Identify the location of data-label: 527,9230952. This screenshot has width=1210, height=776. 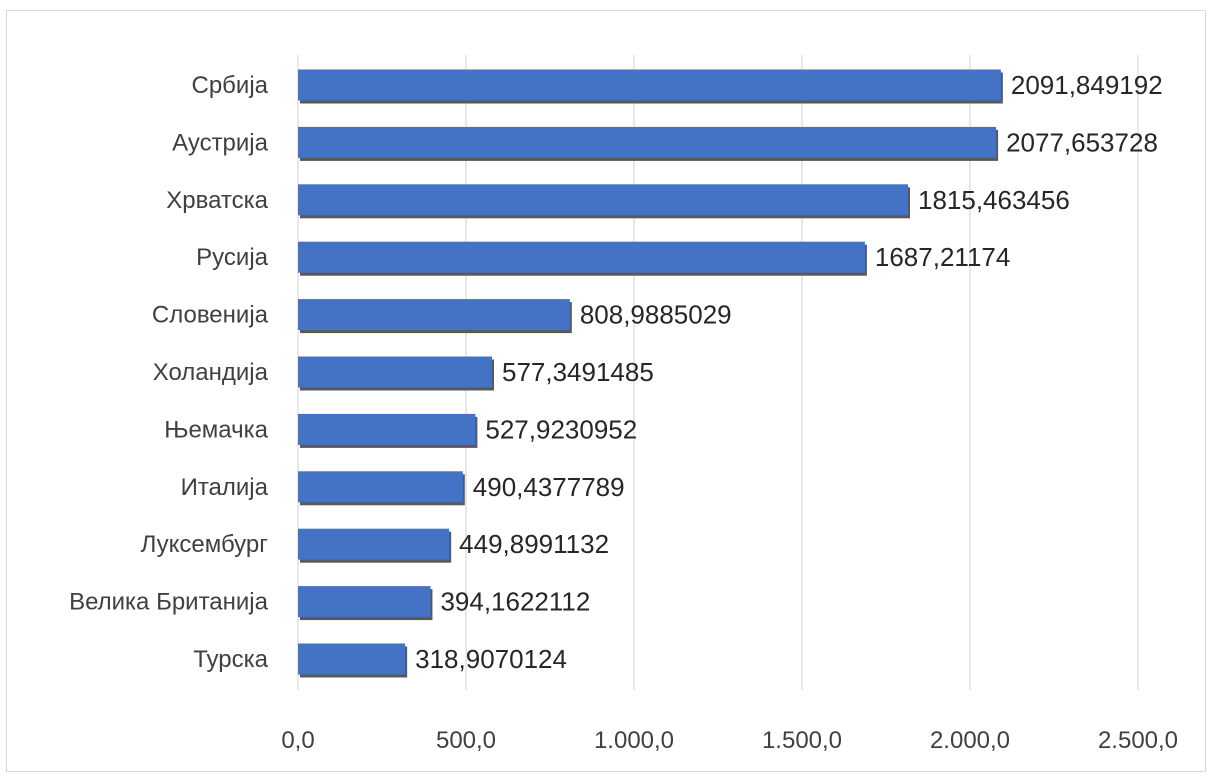
(561, 429).